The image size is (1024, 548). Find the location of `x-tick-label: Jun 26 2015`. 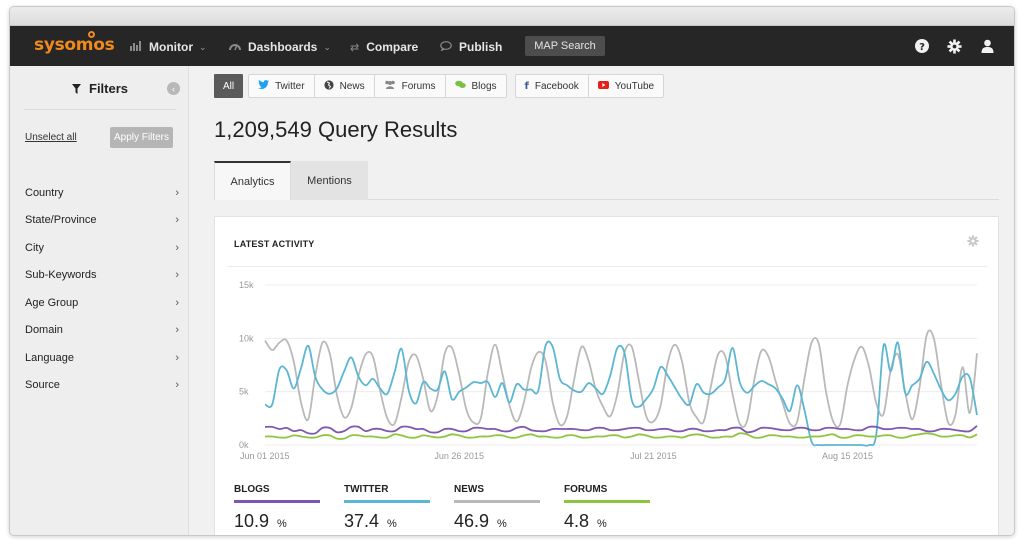

x-tick-label: Jun 26 2015 is located at coordinates (459, 456).